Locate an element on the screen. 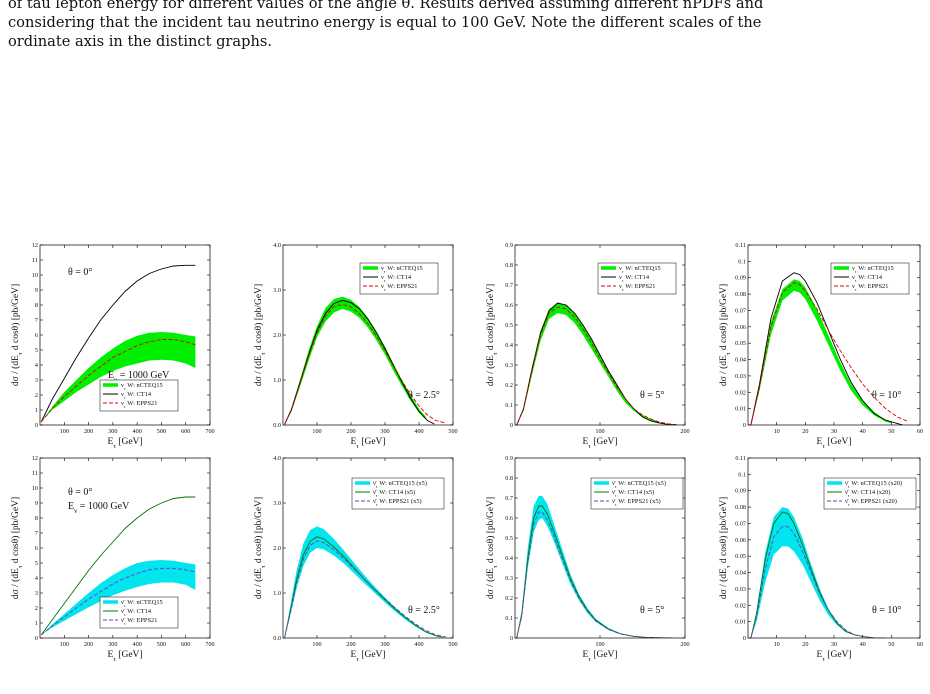 This screenshot has width=930, height=694. y-tick-label: 1.0 is located at coordinates (277, 380).